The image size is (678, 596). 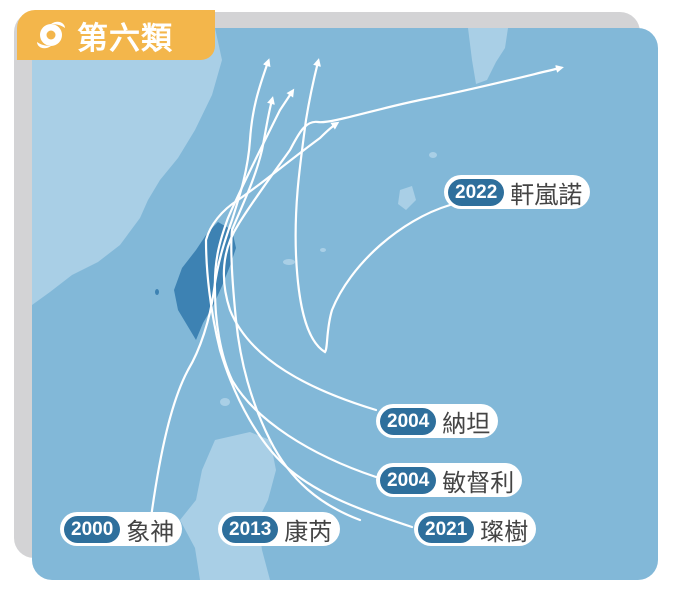 I want to click on storm-year: 2000, so click(x=92, y=529).